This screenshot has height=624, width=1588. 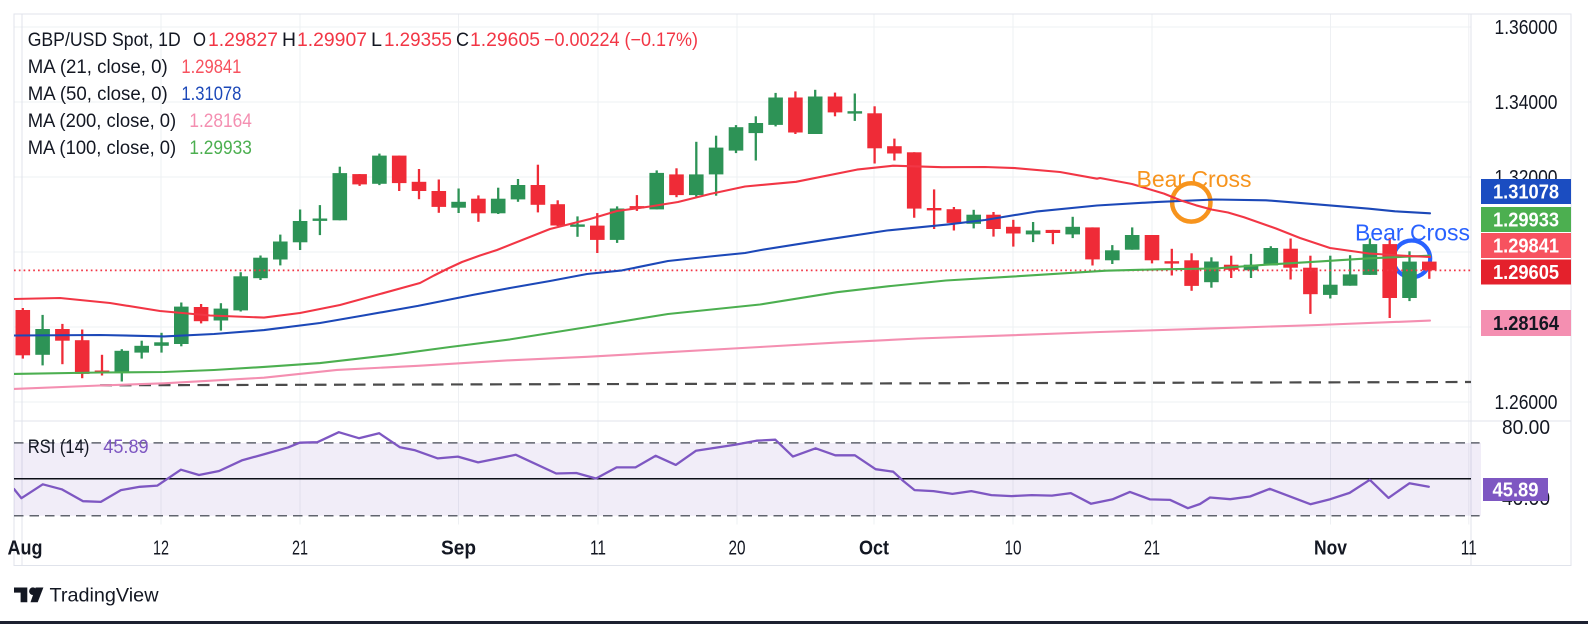 I want to click on svg-text: Nov, so click(x=1331, y=549).